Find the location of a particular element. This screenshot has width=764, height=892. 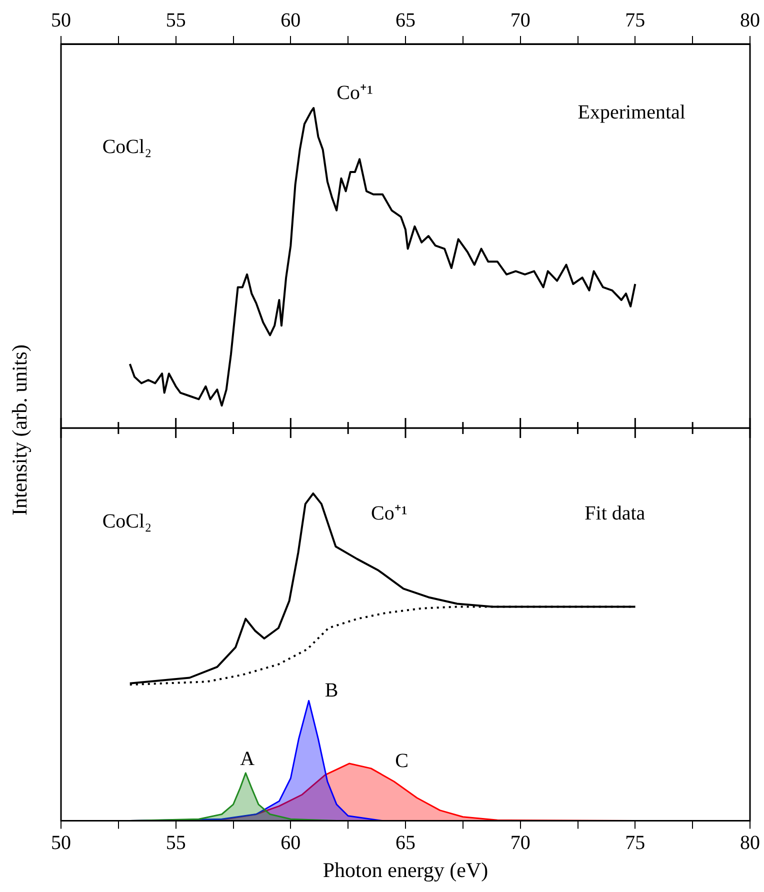

annotation: Experimental is located at coordinates (632, 112).